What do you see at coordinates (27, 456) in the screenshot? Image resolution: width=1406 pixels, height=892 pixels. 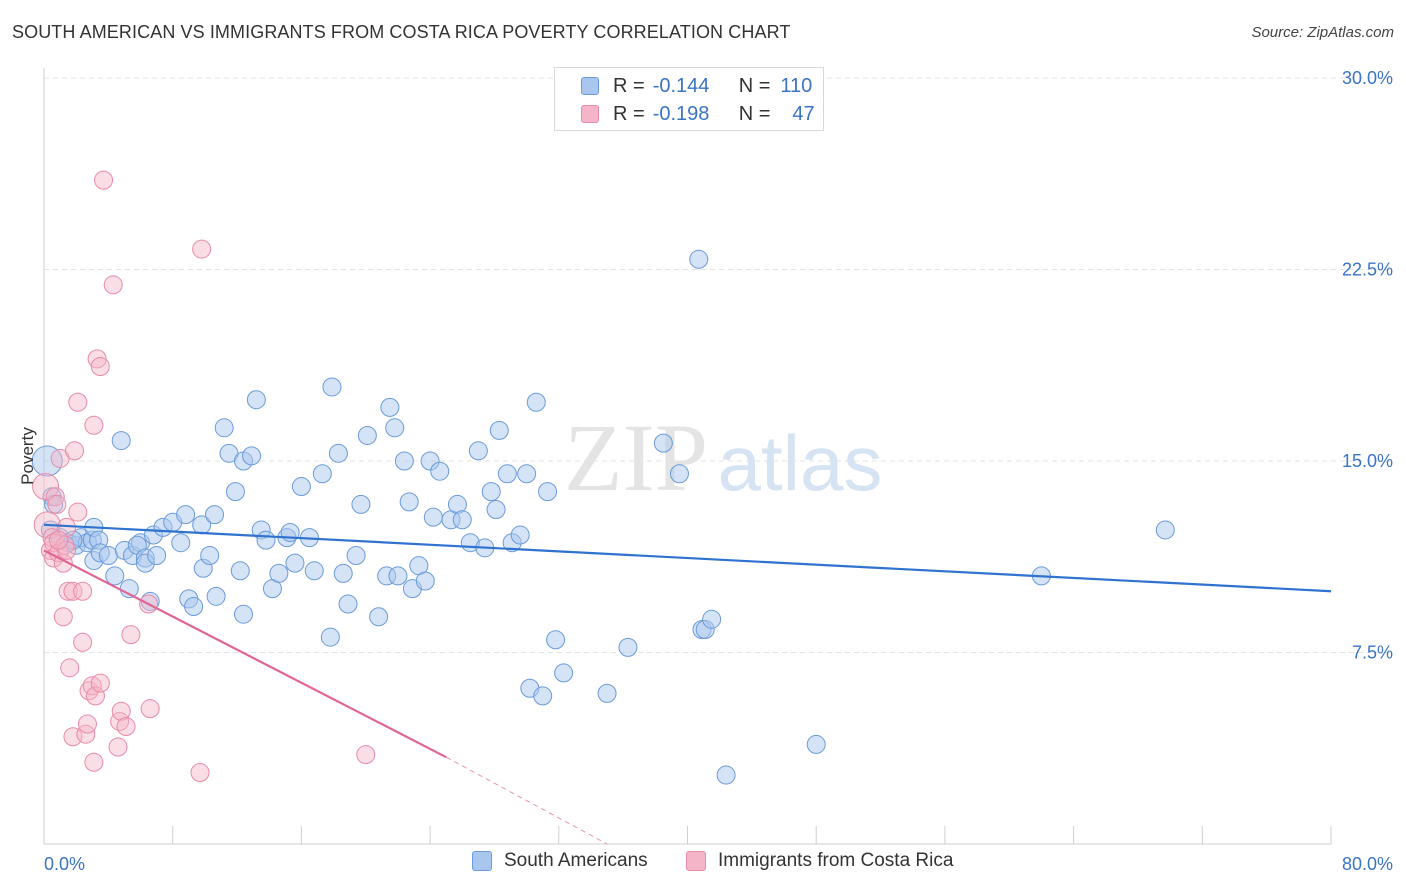 I see `y-axis-label: Poverty` at bounding box center [27, 456].